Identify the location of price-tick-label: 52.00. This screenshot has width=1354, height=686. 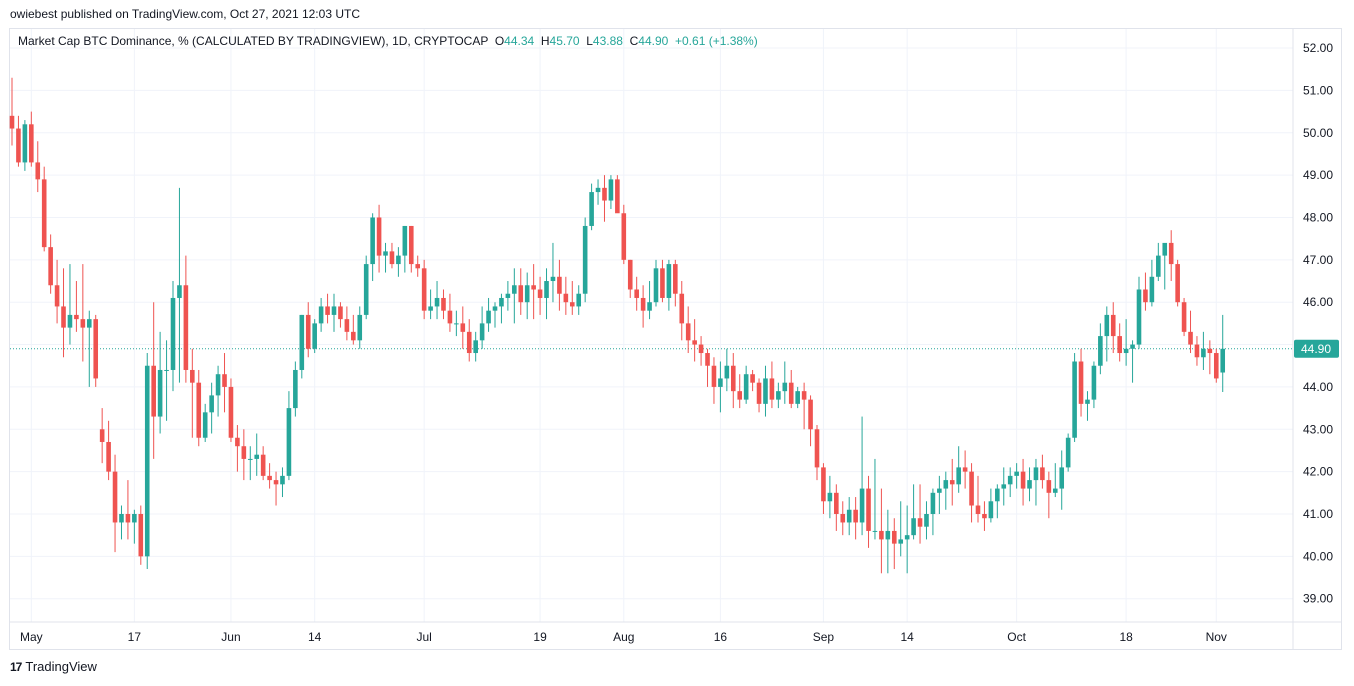
(1318, 48).